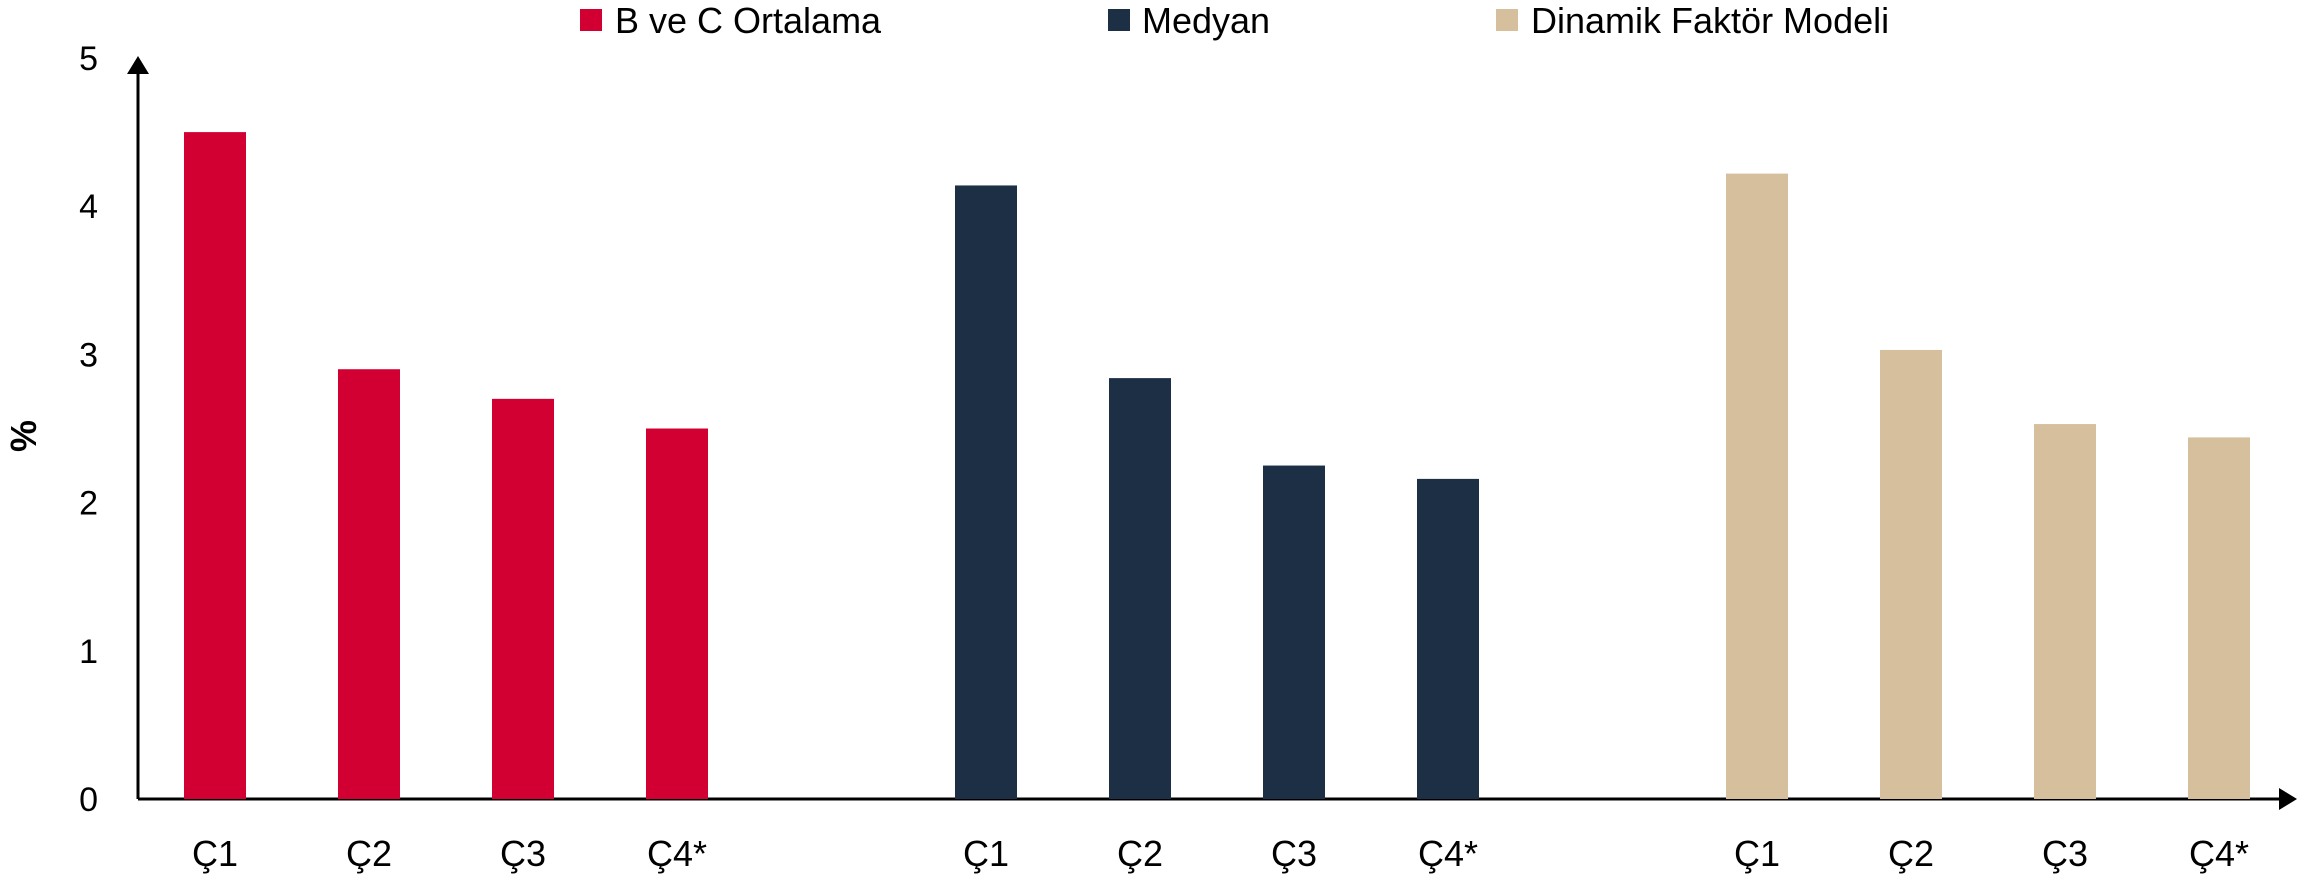 The width and height of the screenshot is (2308, 881). Describe the element at coordinates (88, 652) in the screenshot. I see `y-tick-label: 1` at that location.